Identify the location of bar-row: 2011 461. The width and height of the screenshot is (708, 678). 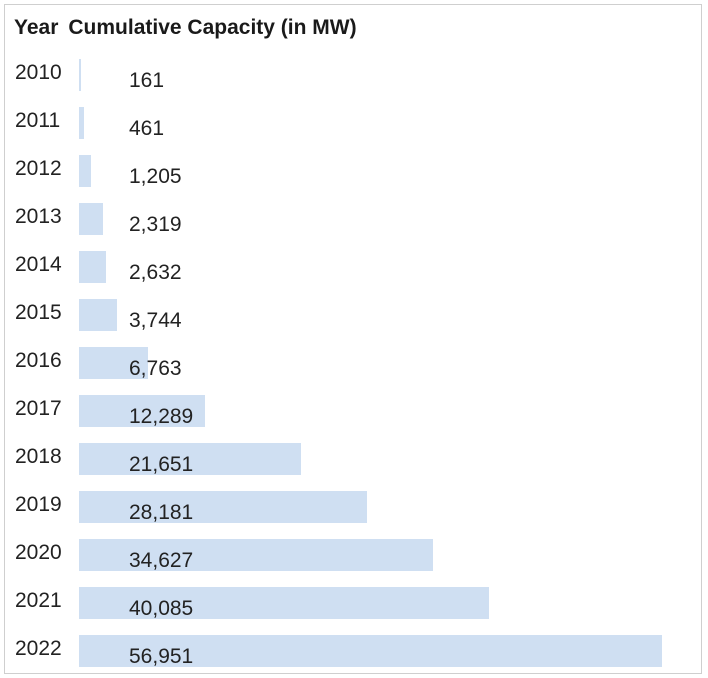
(354, 123).